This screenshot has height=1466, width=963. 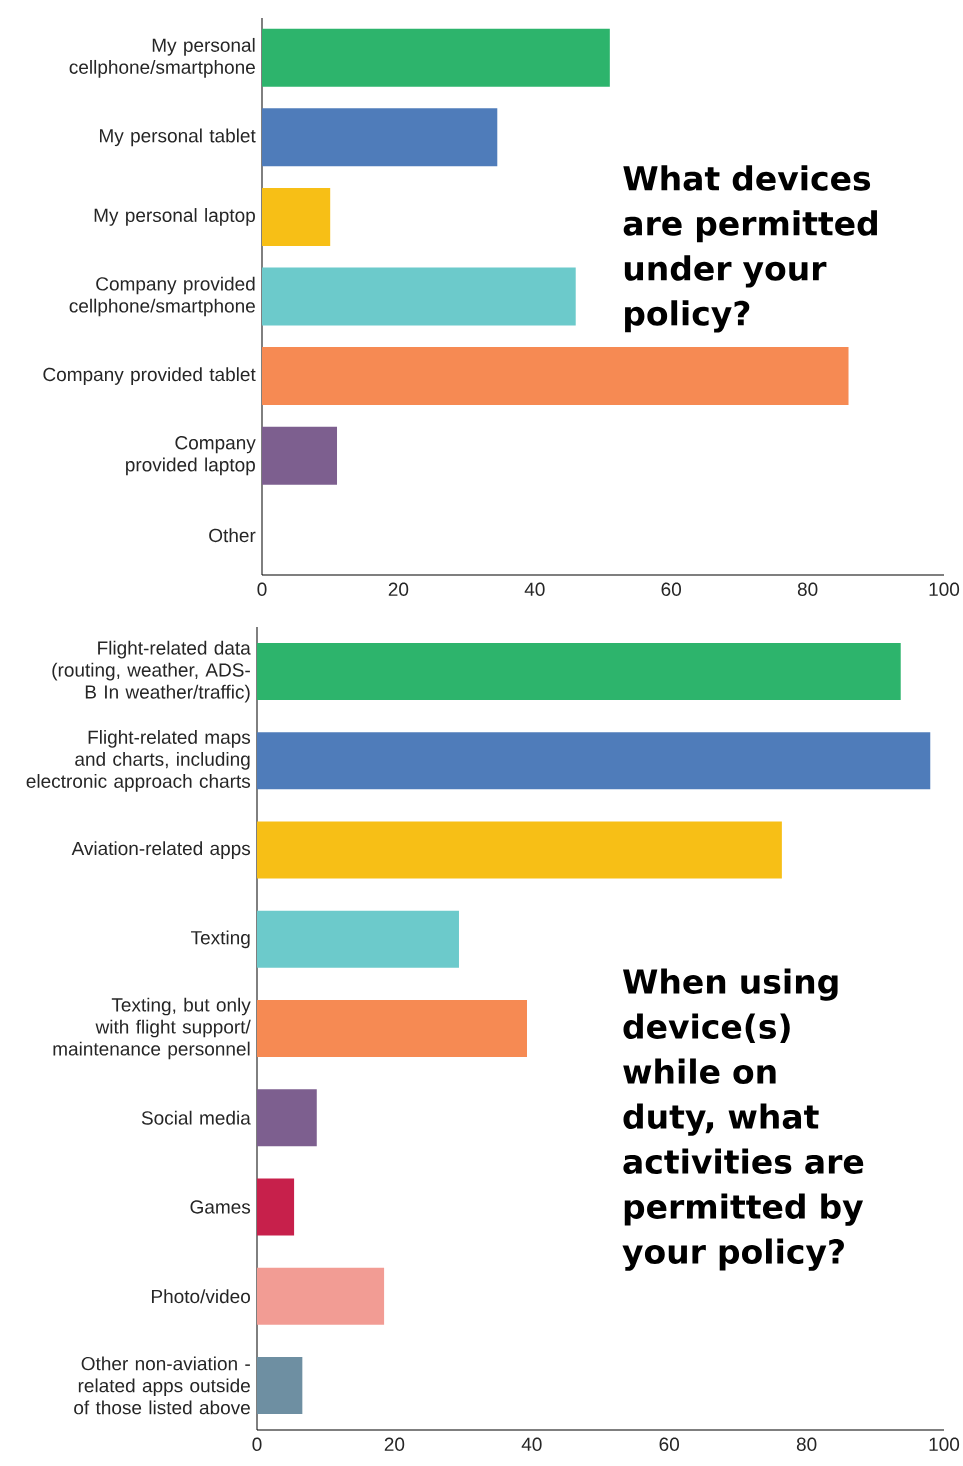 What do you see at coordinates (220, 939) in the screenshot?
I see `y-tick-label: Texting` at bounding box center [220, 939].